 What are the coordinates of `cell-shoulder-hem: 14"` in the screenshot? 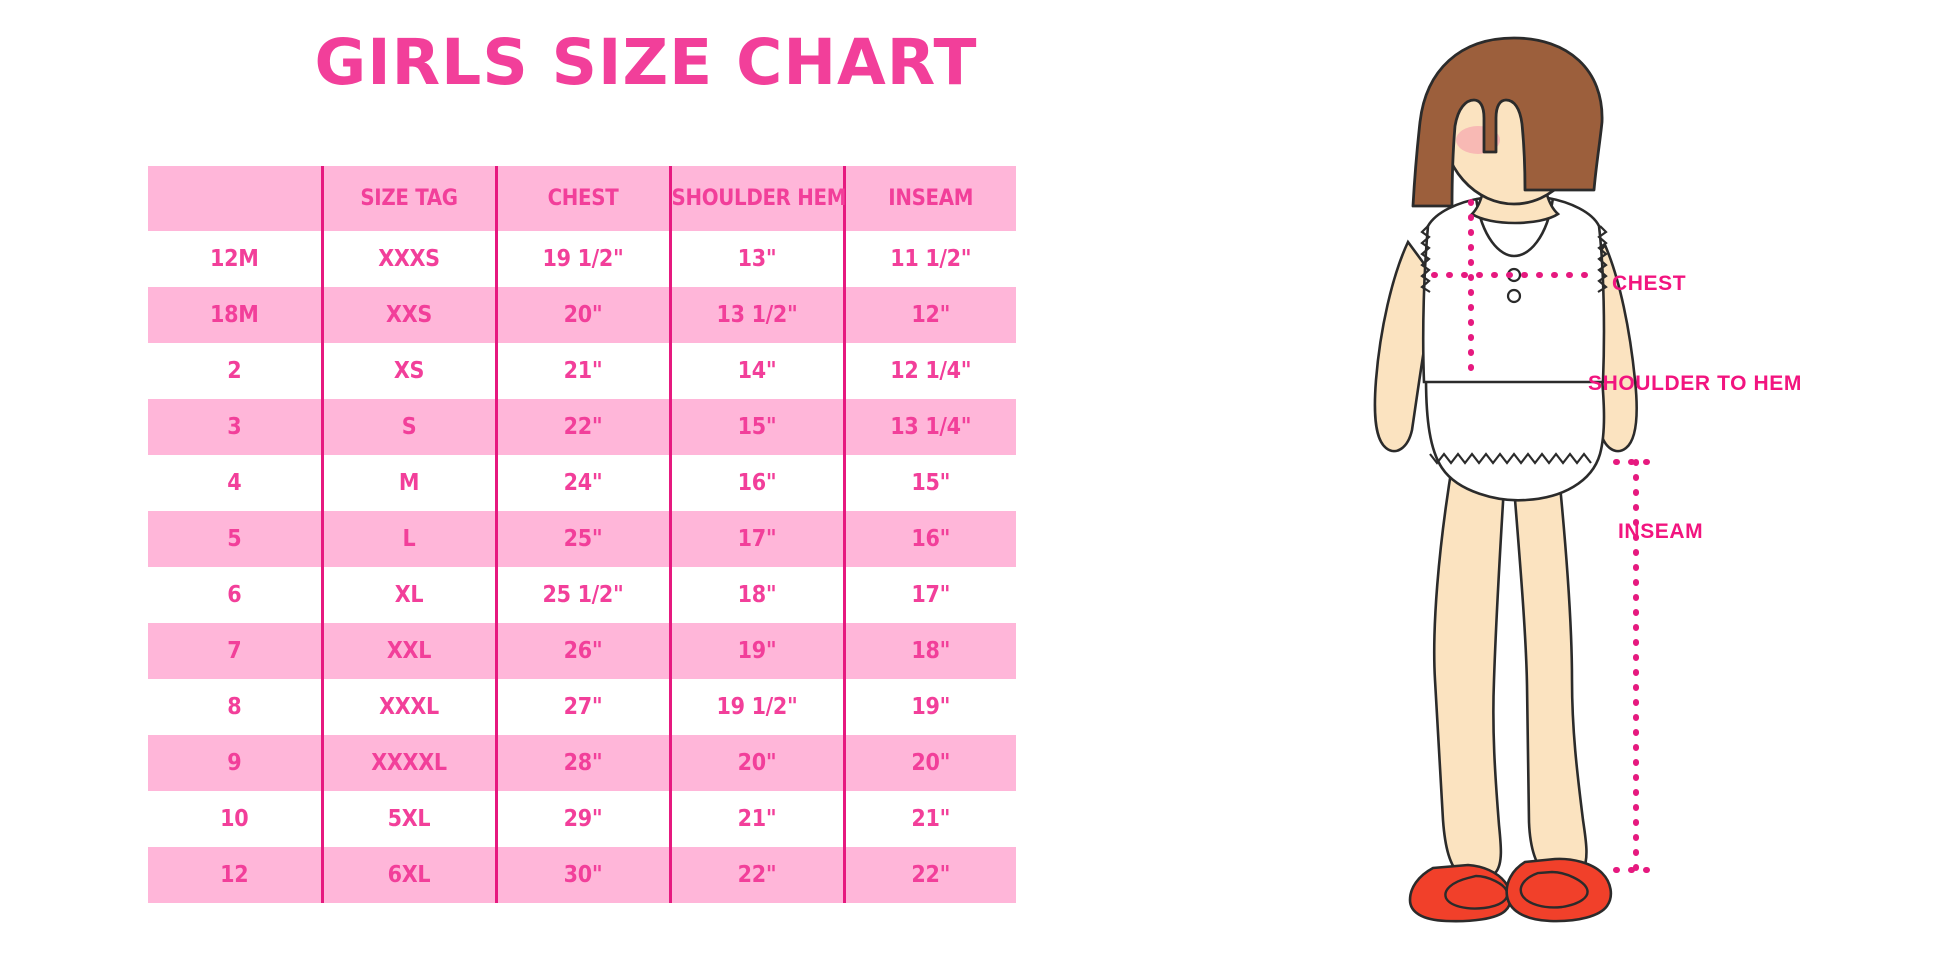 It's located at (756, 371).